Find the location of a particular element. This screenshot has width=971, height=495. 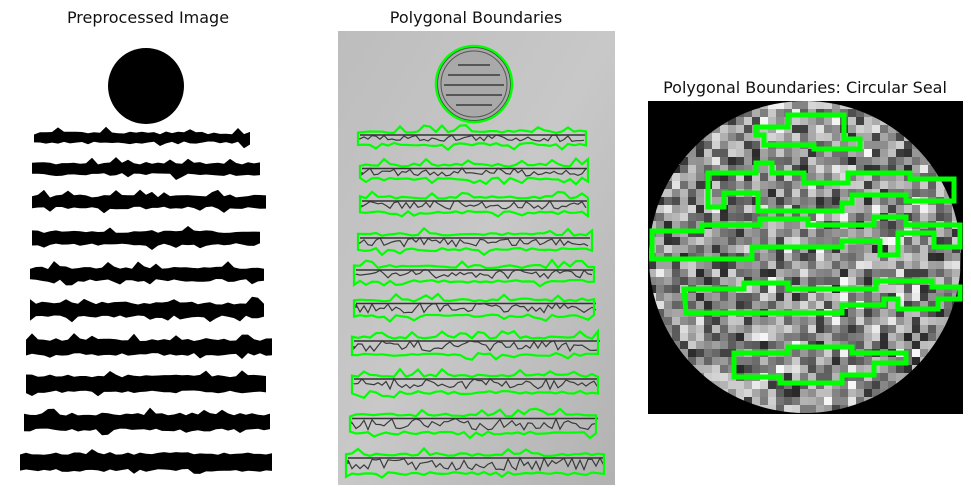

panel-title-seal: Polygonal Boundaries: Circular Seal is located at coordinates (805, 87).